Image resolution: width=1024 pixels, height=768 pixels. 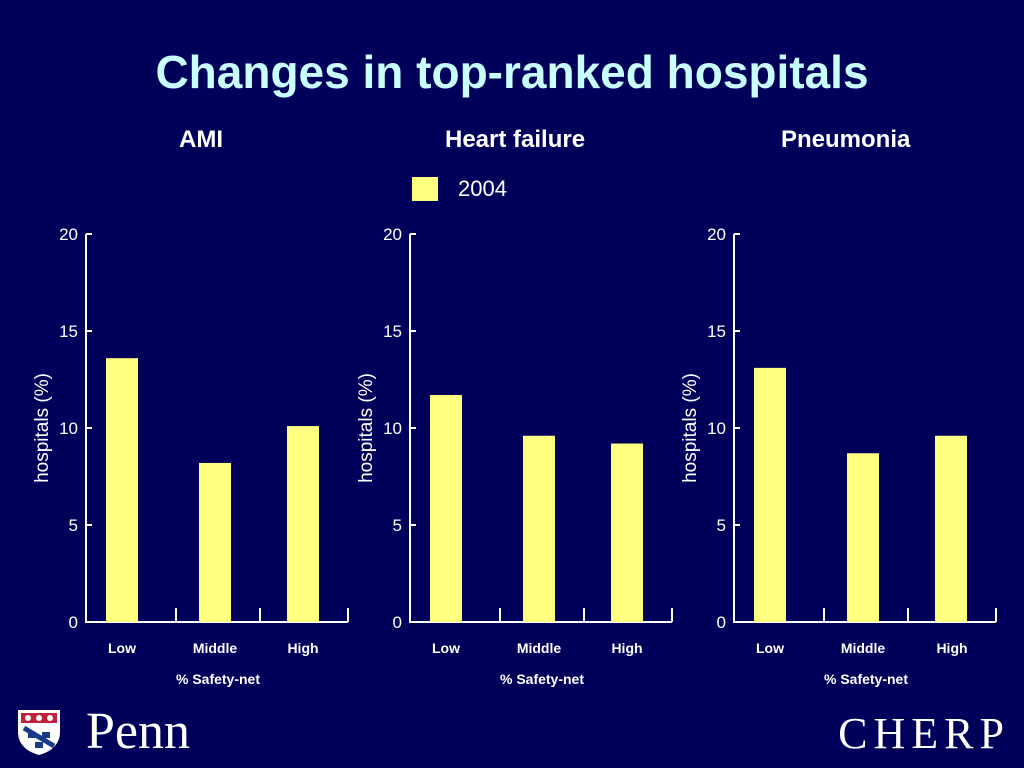 I want to click on y-axis-label-heart-failure: hospitals (%), so click(x=366, y=428).